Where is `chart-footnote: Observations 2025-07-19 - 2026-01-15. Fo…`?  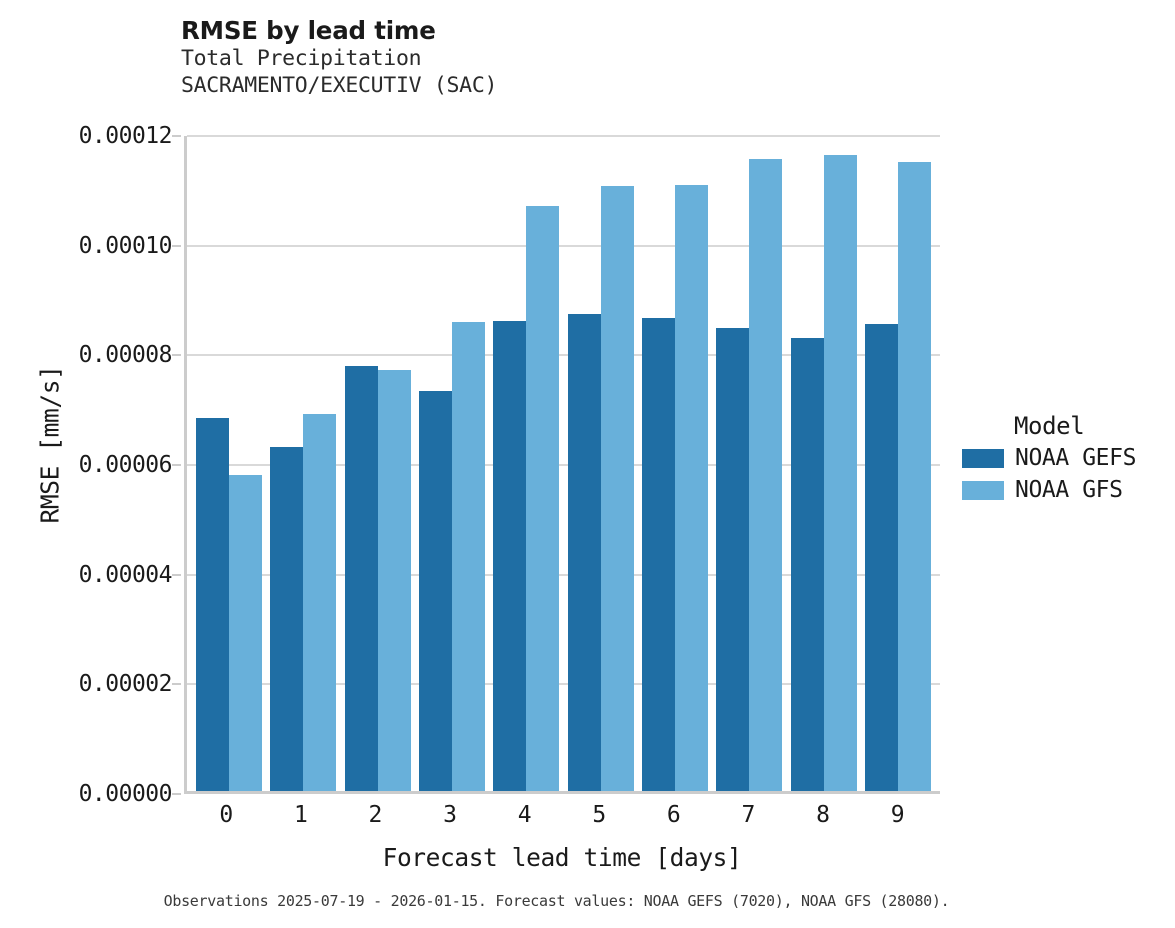 chart-footnote: Observations 2025-07-19 - 2026-01-15. Fo… is located at coordinates (556, 901).